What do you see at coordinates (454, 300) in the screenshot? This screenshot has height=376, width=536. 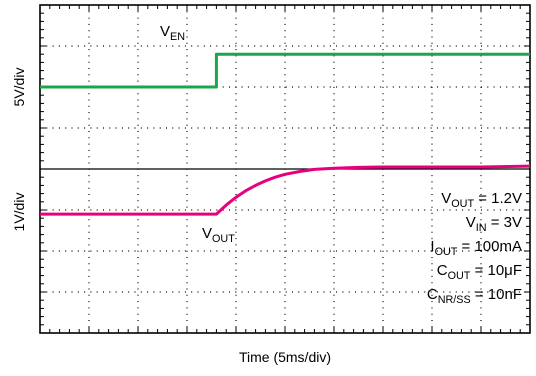 I see `annotation-5-sub: NR/SS` at bounding box center [454, 300].